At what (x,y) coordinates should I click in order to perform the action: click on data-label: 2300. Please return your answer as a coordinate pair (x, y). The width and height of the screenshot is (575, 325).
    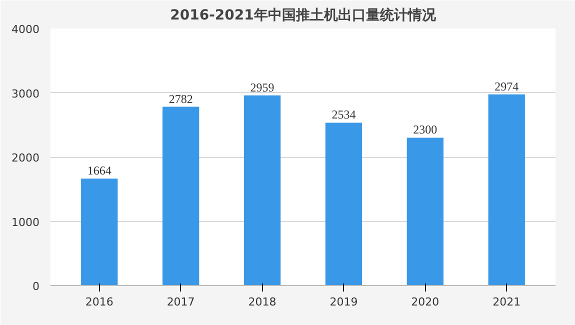
    Looking at the image, I should click on (425, 129).